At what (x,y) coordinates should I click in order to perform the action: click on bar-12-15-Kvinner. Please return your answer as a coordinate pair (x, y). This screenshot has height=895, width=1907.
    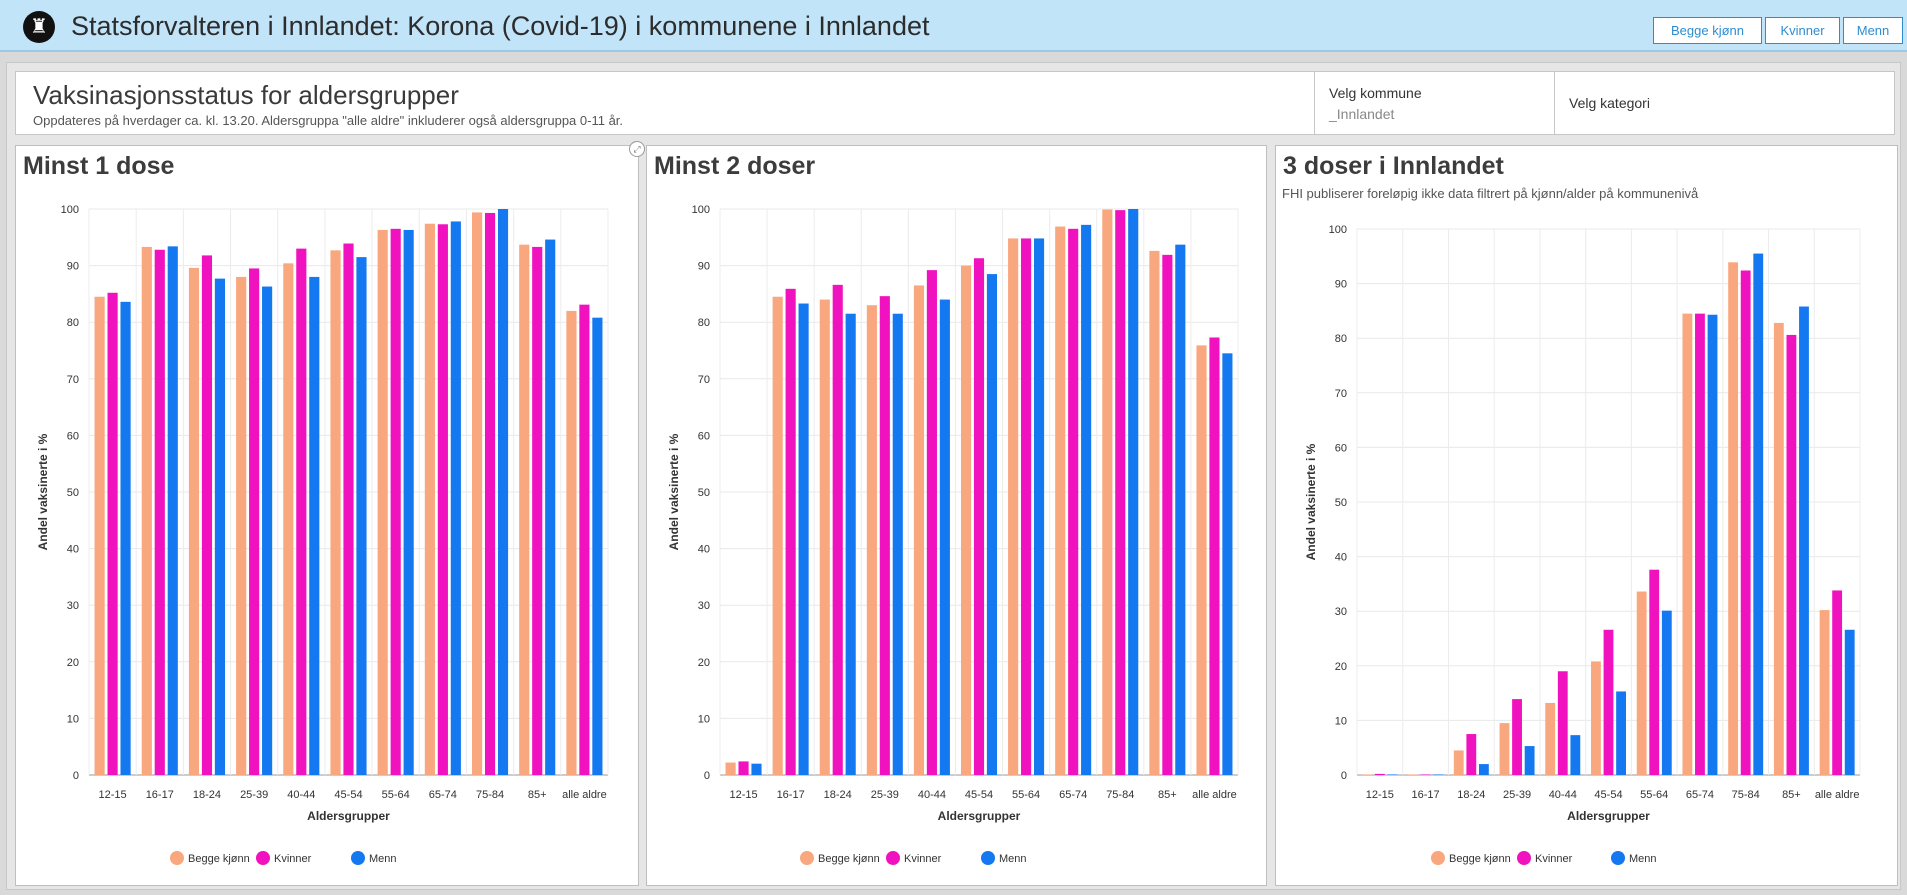
    Looking at the image, I should click on (743, 768).